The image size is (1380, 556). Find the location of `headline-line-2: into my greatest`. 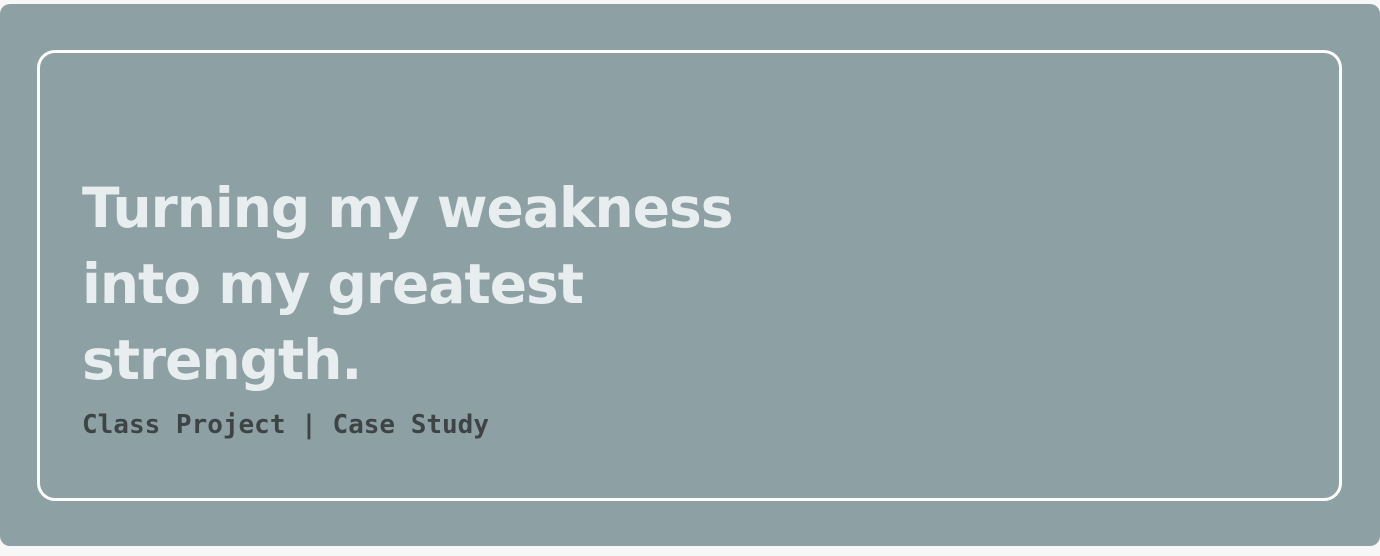

headline-line-2: into my greatest is located at coordinates (333, 284).